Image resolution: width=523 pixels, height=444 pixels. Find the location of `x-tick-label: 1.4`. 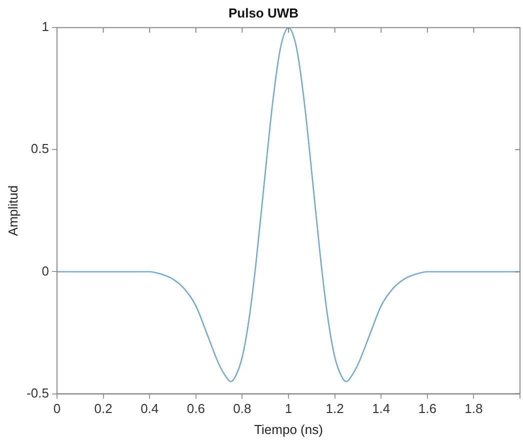

x-tick-label: 1.4 is located at coordinates (381, 408).